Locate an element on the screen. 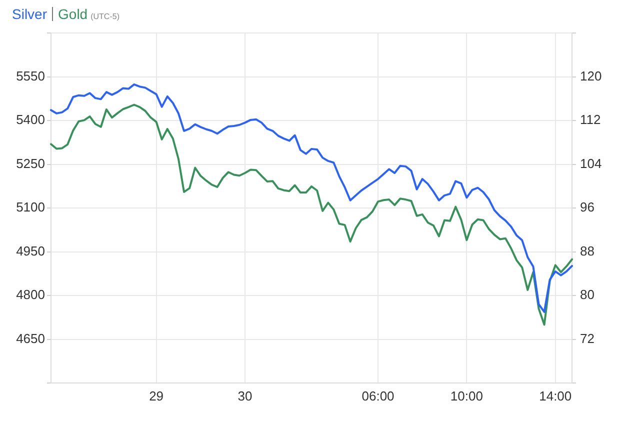 The height and width of the screenshot is (433, 624). y2-tick-label: 96 is located at coordinates (587, 207).